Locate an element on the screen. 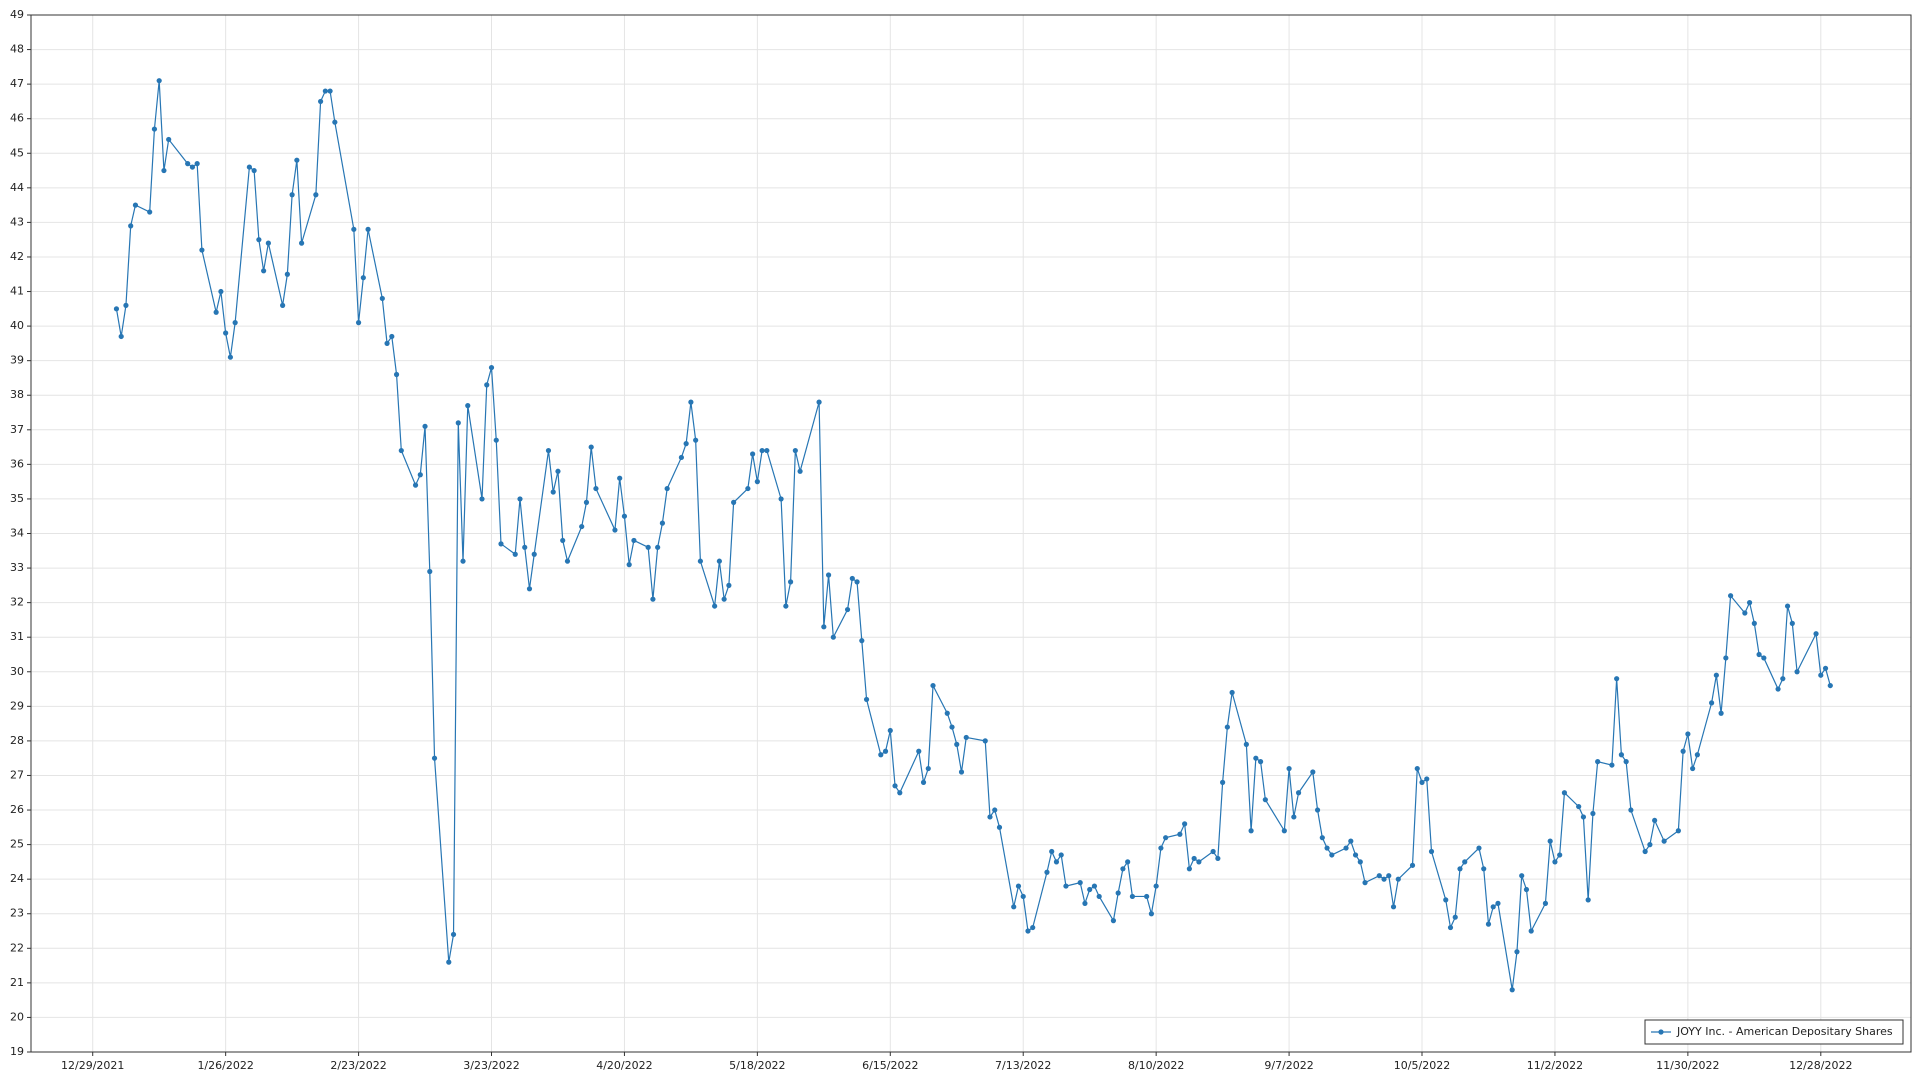  y-tick-label: 26 is located at coordinates (17, 809).